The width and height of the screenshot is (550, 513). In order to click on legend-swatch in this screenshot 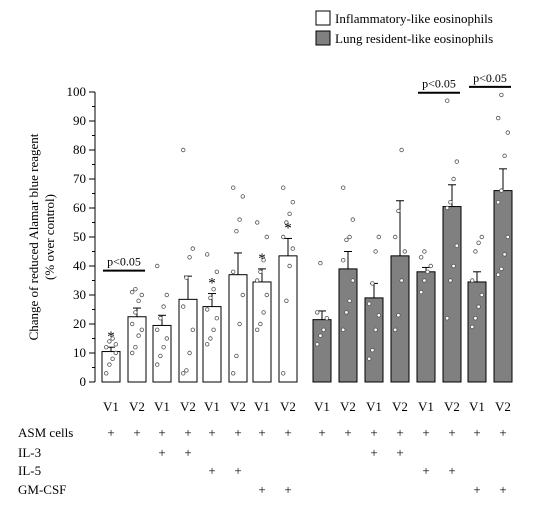, I will do `click(323, 38)`.